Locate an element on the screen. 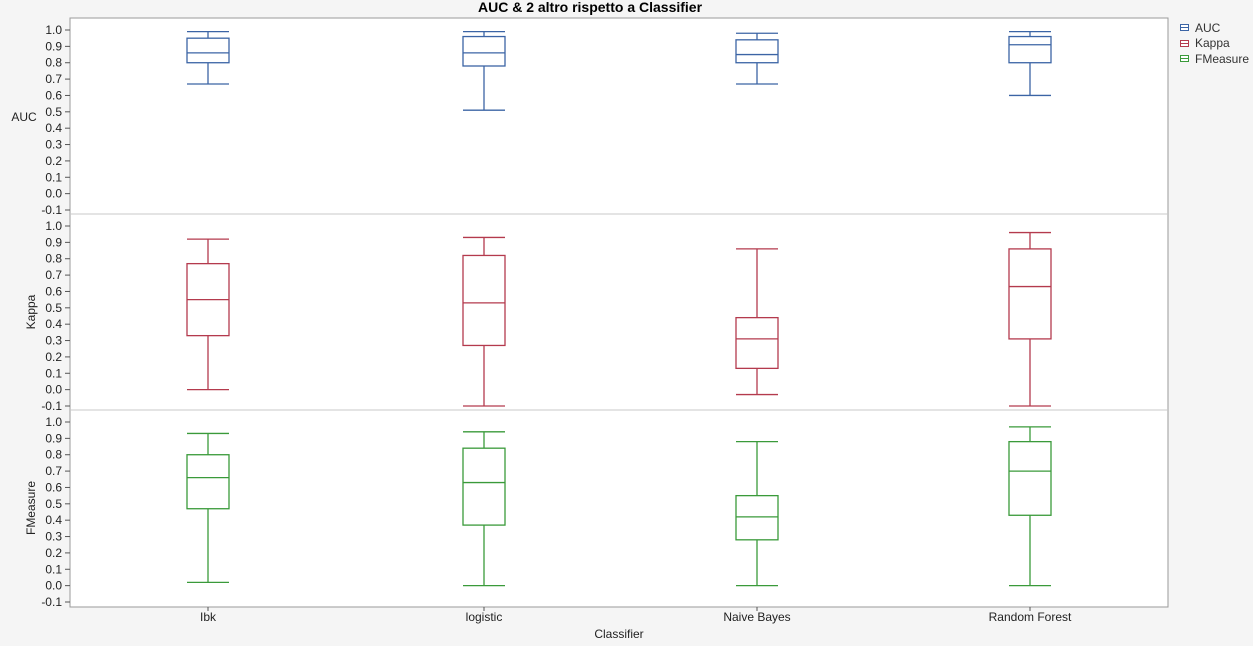 This screenshot has width=1253, height=646. legend-label: Kappa is located at coordinates (1212, 43).